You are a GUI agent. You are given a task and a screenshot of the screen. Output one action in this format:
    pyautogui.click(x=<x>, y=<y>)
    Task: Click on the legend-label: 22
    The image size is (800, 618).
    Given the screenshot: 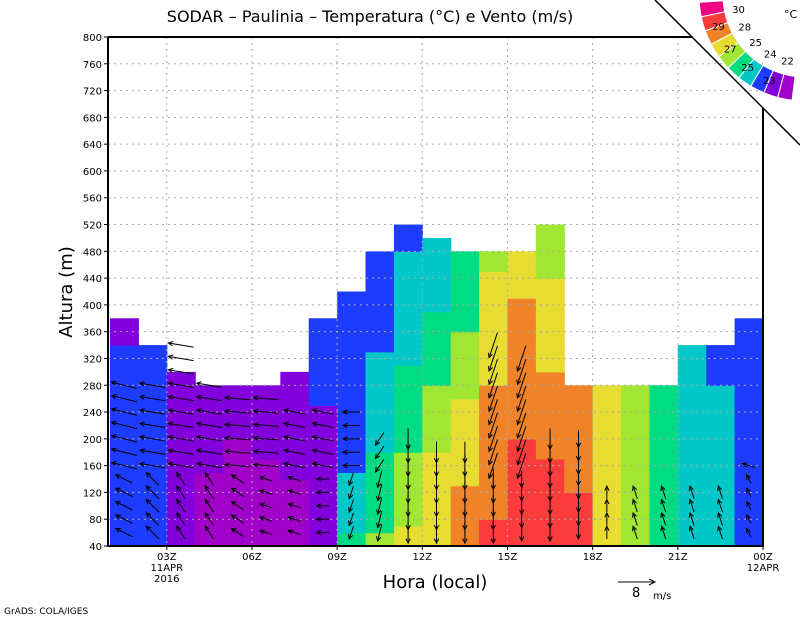 What is the action you would take?
    pyautogui.click(x=787, y=62)
    